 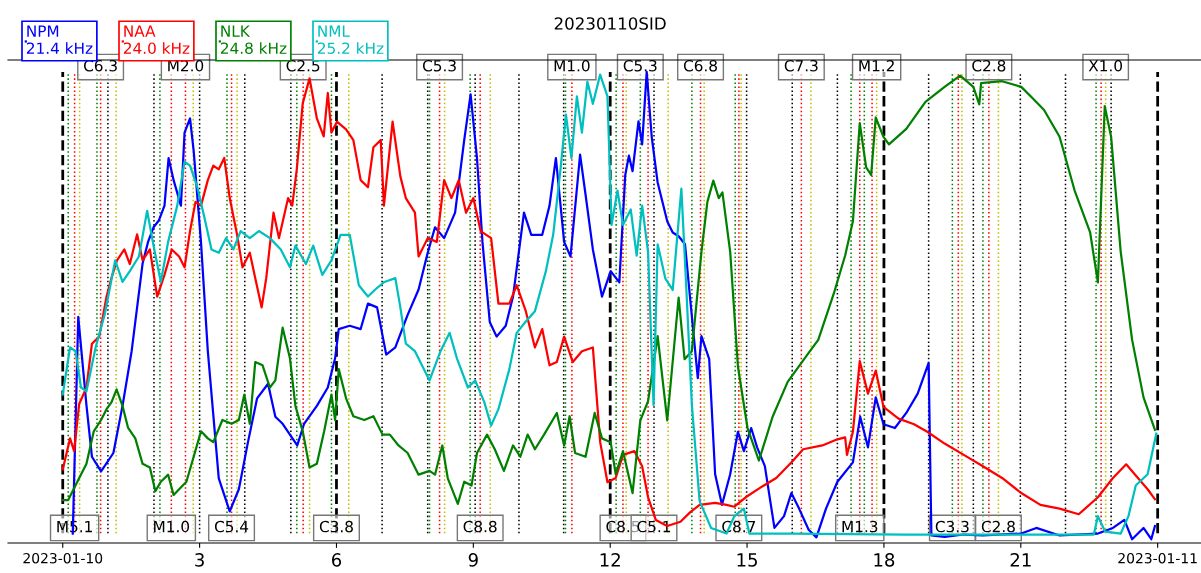 What do you see at coordinates (860, 526) in the screenshot?
I see `annotation: M1.3` at bounding box center [860, 526].